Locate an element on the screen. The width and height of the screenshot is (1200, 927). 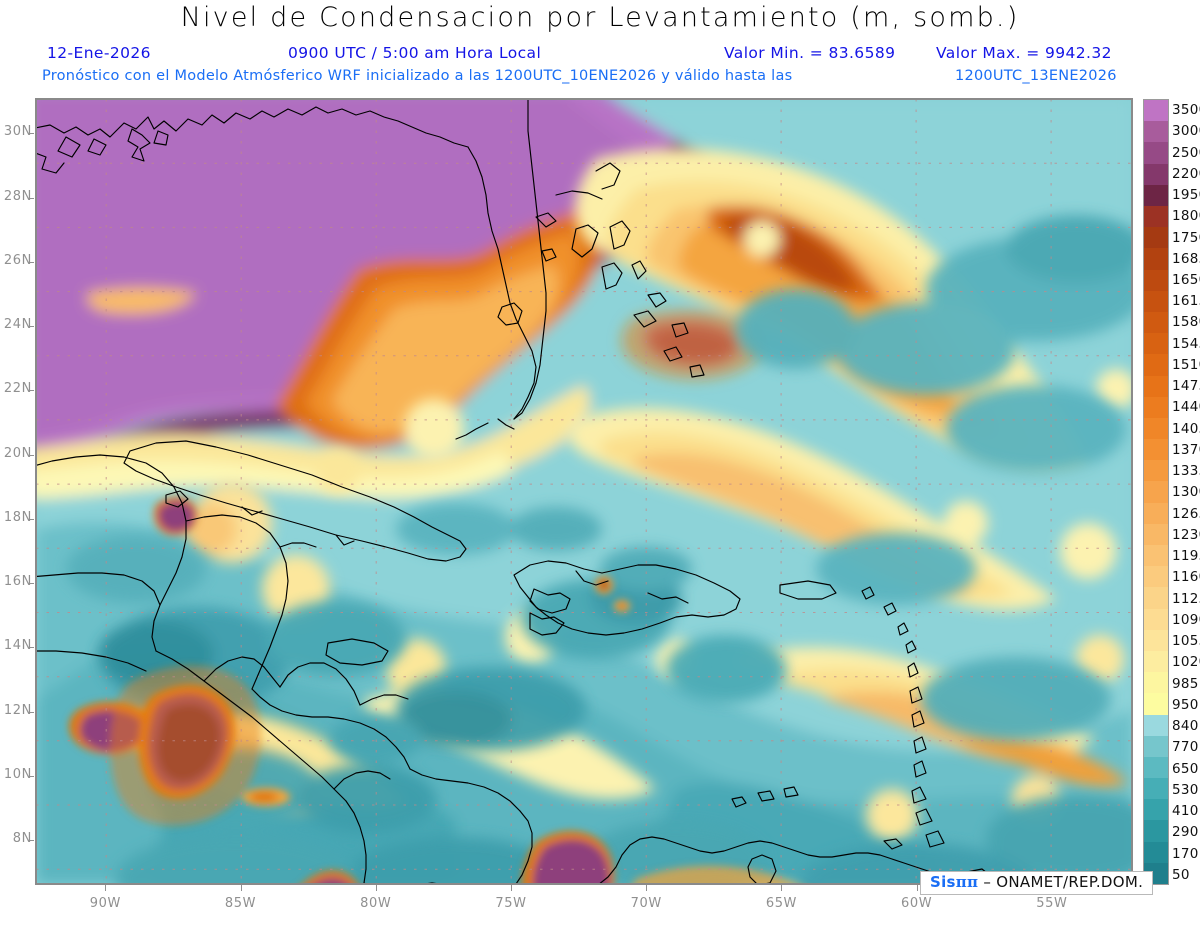
colorbar-tick-label: 1545 is located at coordinates (1186, 343).